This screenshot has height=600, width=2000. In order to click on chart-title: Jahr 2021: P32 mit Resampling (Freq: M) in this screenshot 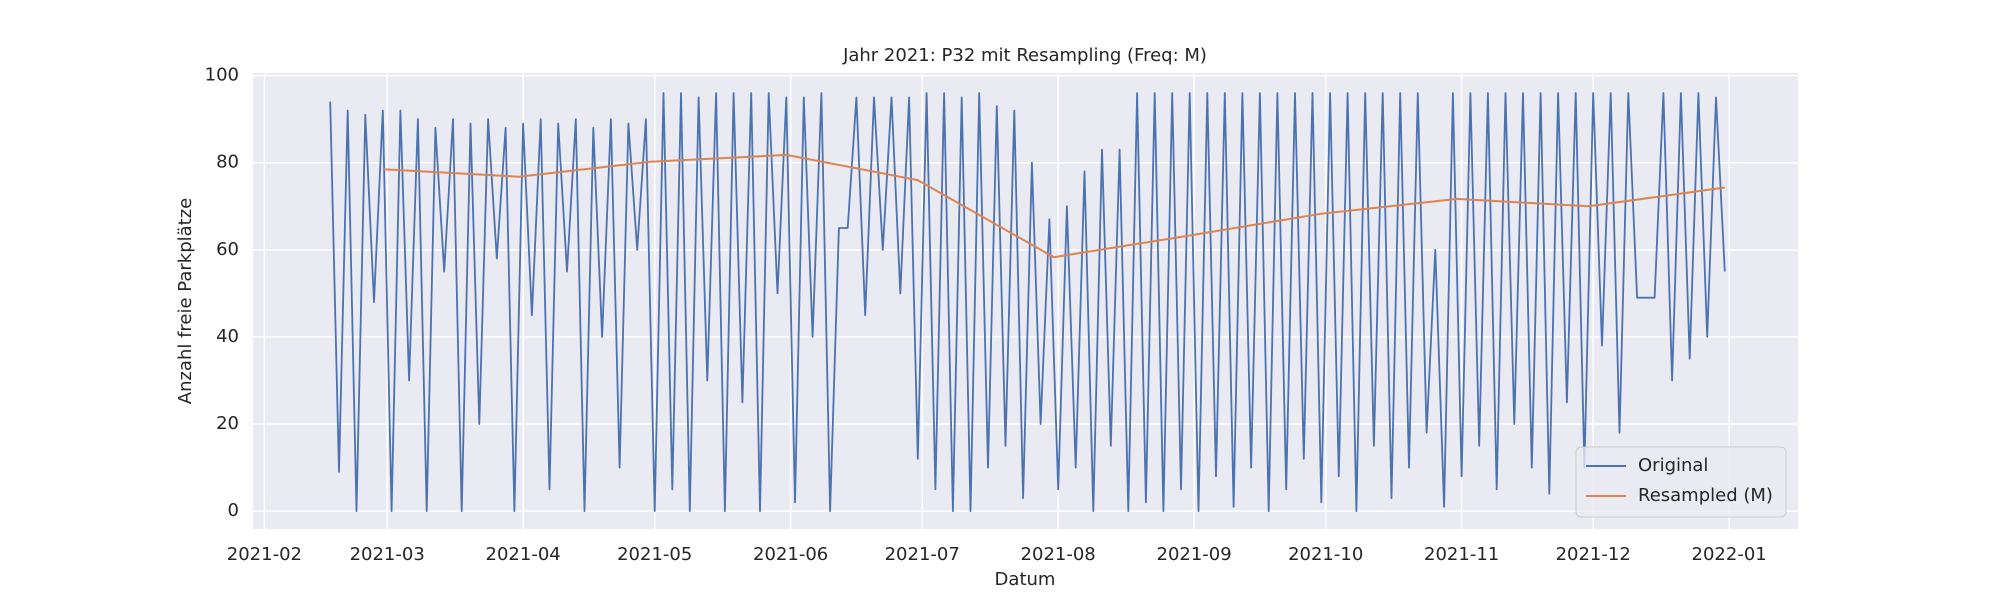, I will do `click(1024, 55)`.